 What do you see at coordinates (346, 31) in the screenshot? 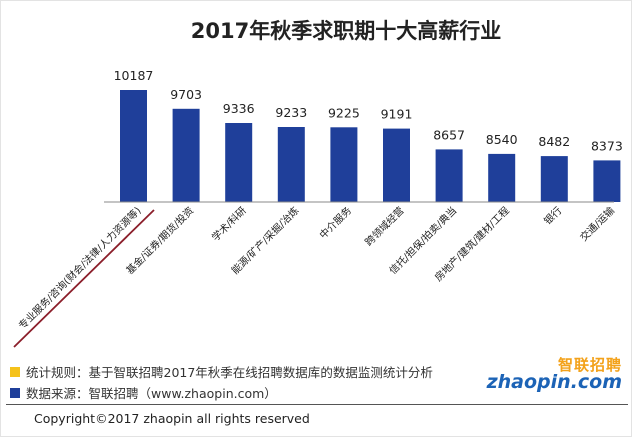
I see `chart-title: 2017年秋季求职期十大高薪行业` at bounding box center [346, 31].